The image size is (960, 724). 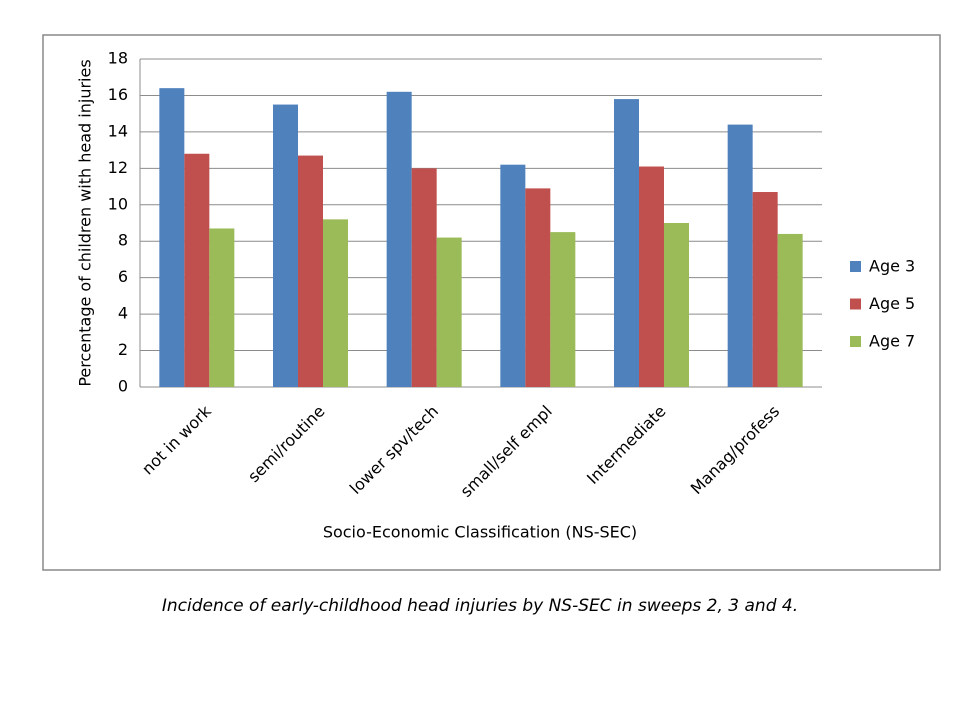 I want to click on y-tick-label: 8, so click(x=123, y=240).